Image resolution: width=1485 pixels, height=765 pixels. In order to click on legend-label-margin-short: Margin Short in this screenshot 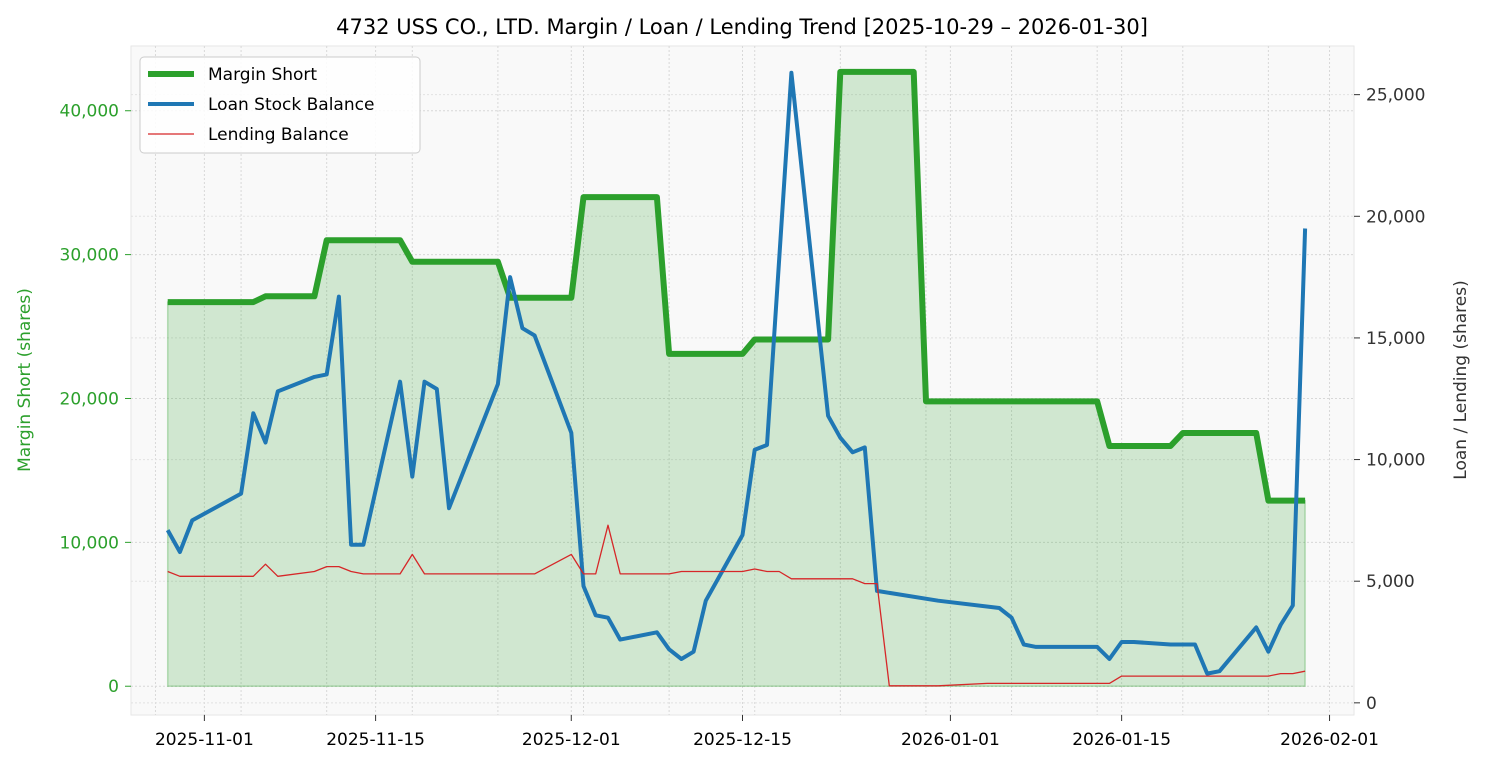, I will do `click(262, 75)`.